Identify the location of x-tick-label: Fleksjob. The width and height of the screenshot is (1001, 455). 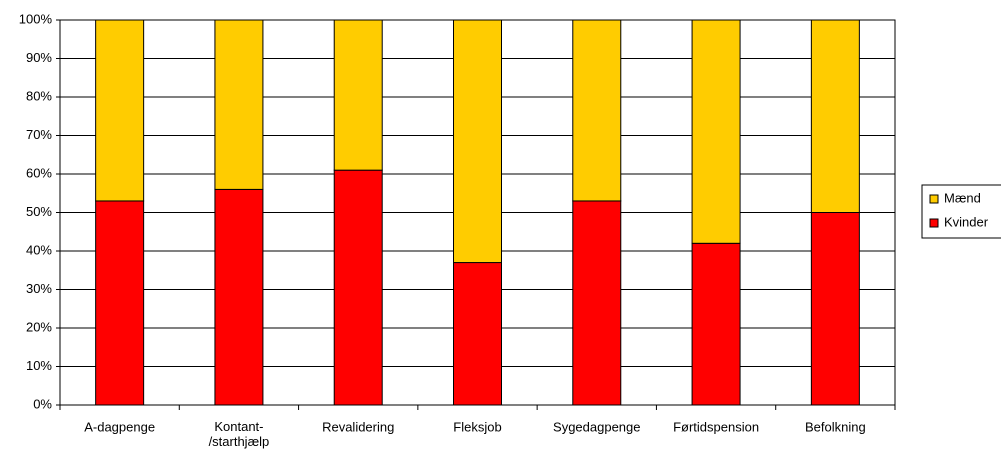
(477, 426).